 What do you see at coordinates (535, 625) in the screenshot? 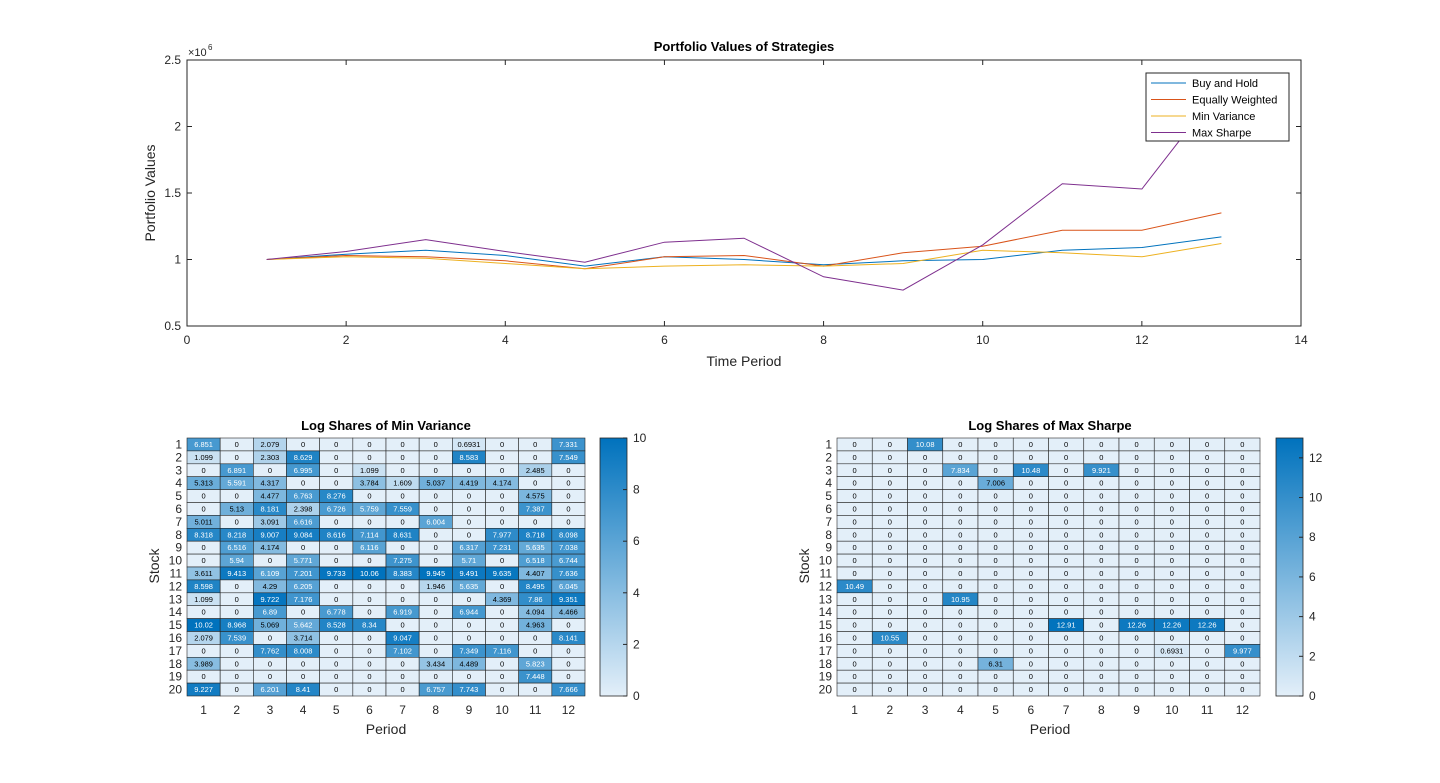
I see `heatmap-cell-label: 4.963` at bounding box center [535, 625].